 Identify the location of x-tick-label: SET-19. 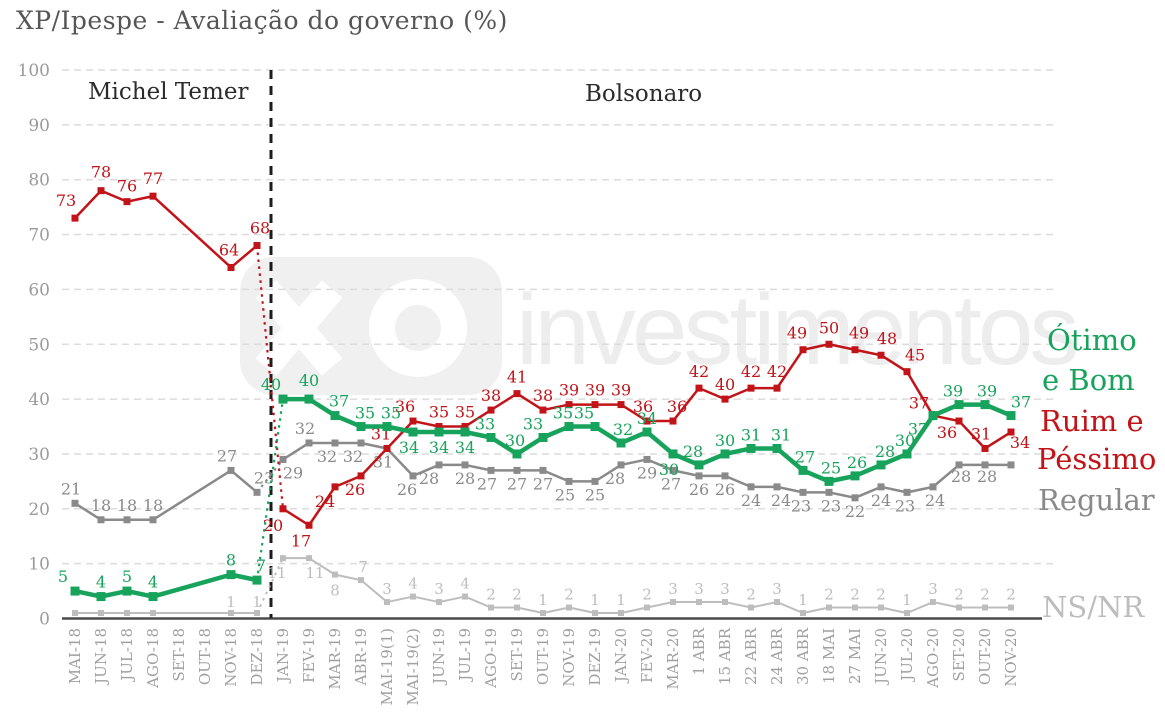
(517, 654).